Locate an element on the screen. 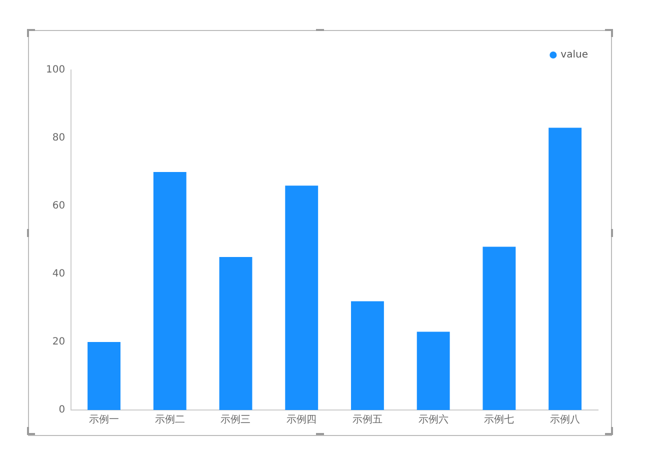 This screenshot has width=645, height=465. x-tick-label: 示例四 is located at coordinates (301, 420).